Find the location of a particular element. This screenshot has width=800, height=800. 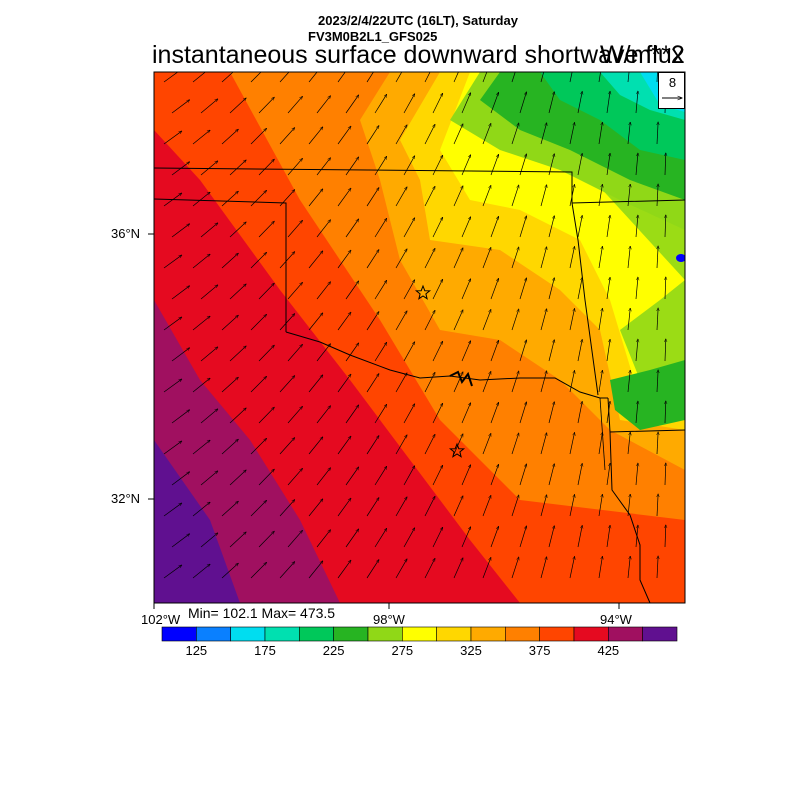

star-marker is located at coordinates (423, 292).